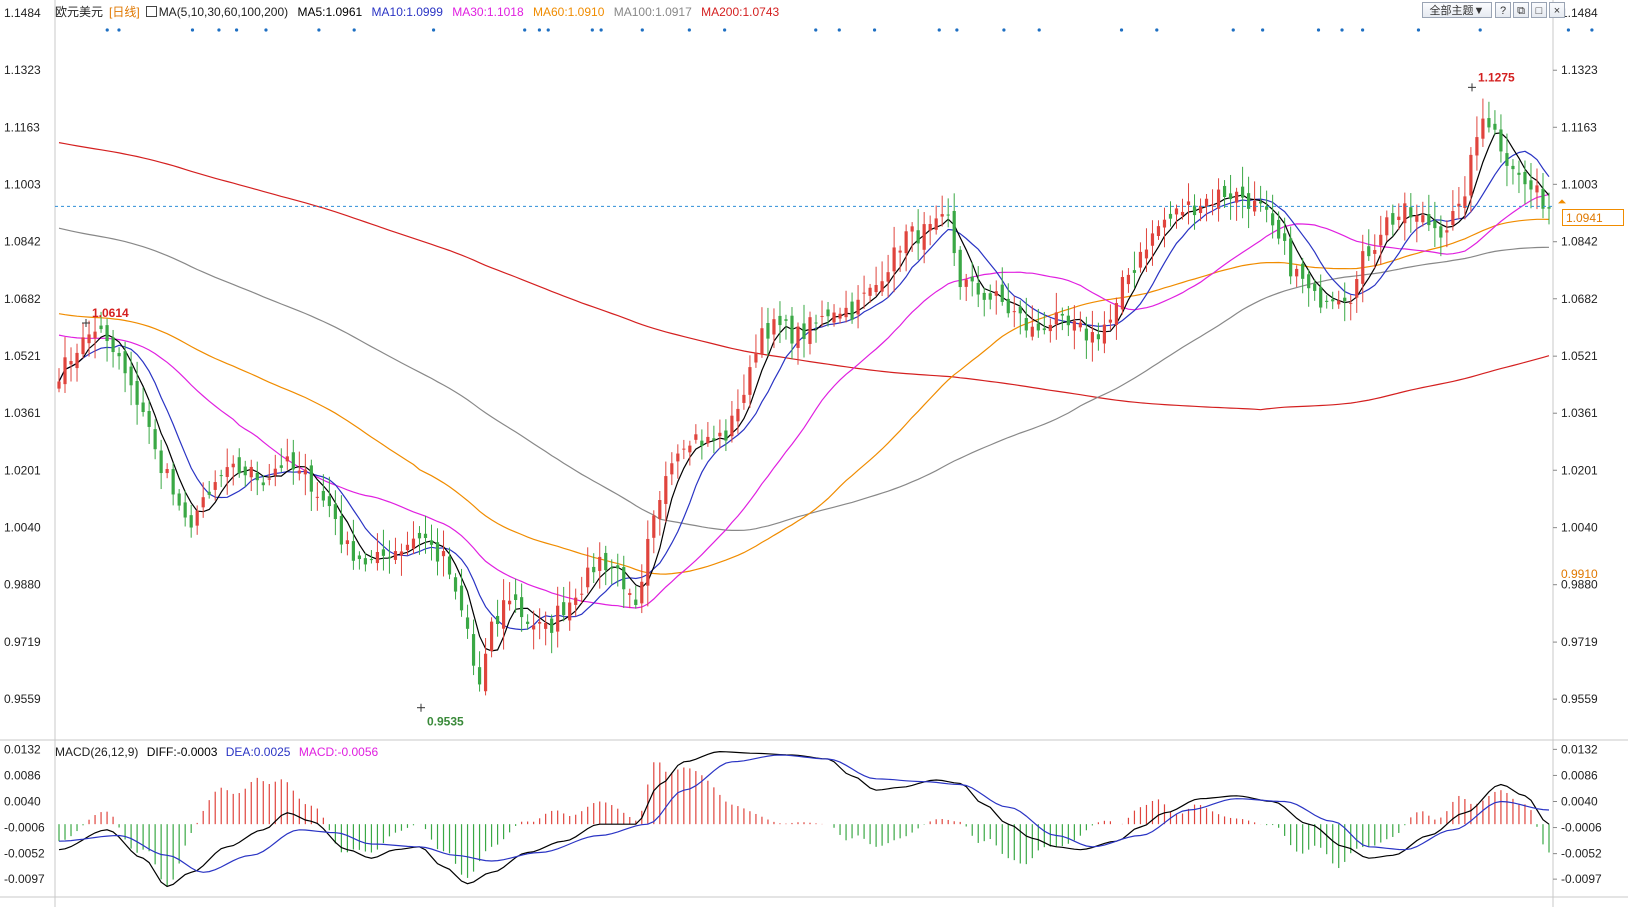 The image size is (1628, 907). I want to click on restore-button: ⧉, so click(1521, 10).